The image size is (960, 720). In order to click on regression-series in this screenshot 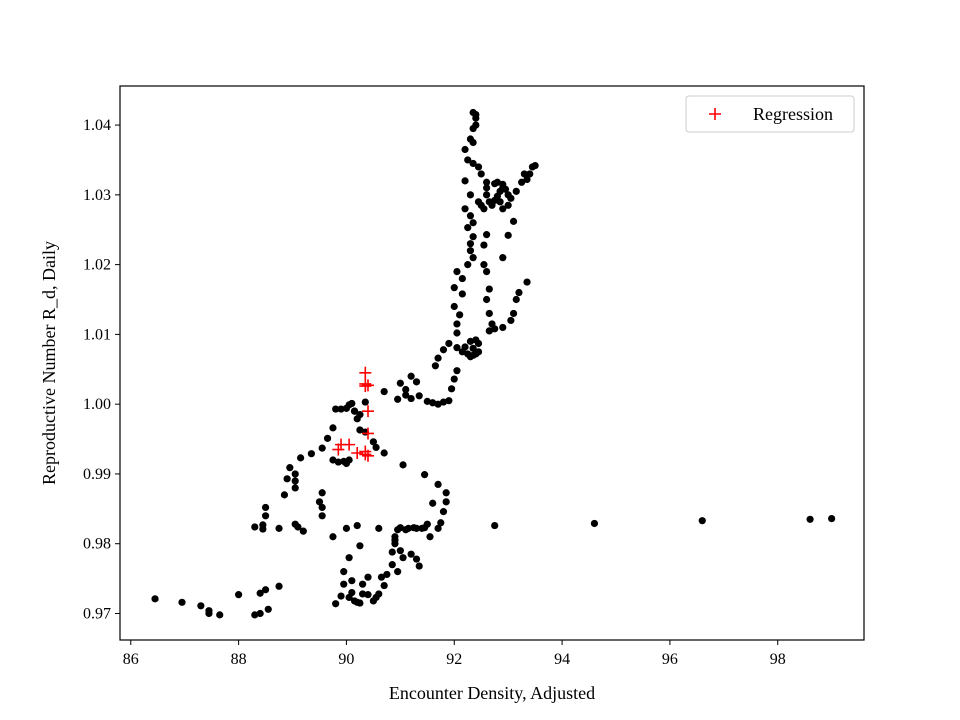, I will do `click(353, 414)`.